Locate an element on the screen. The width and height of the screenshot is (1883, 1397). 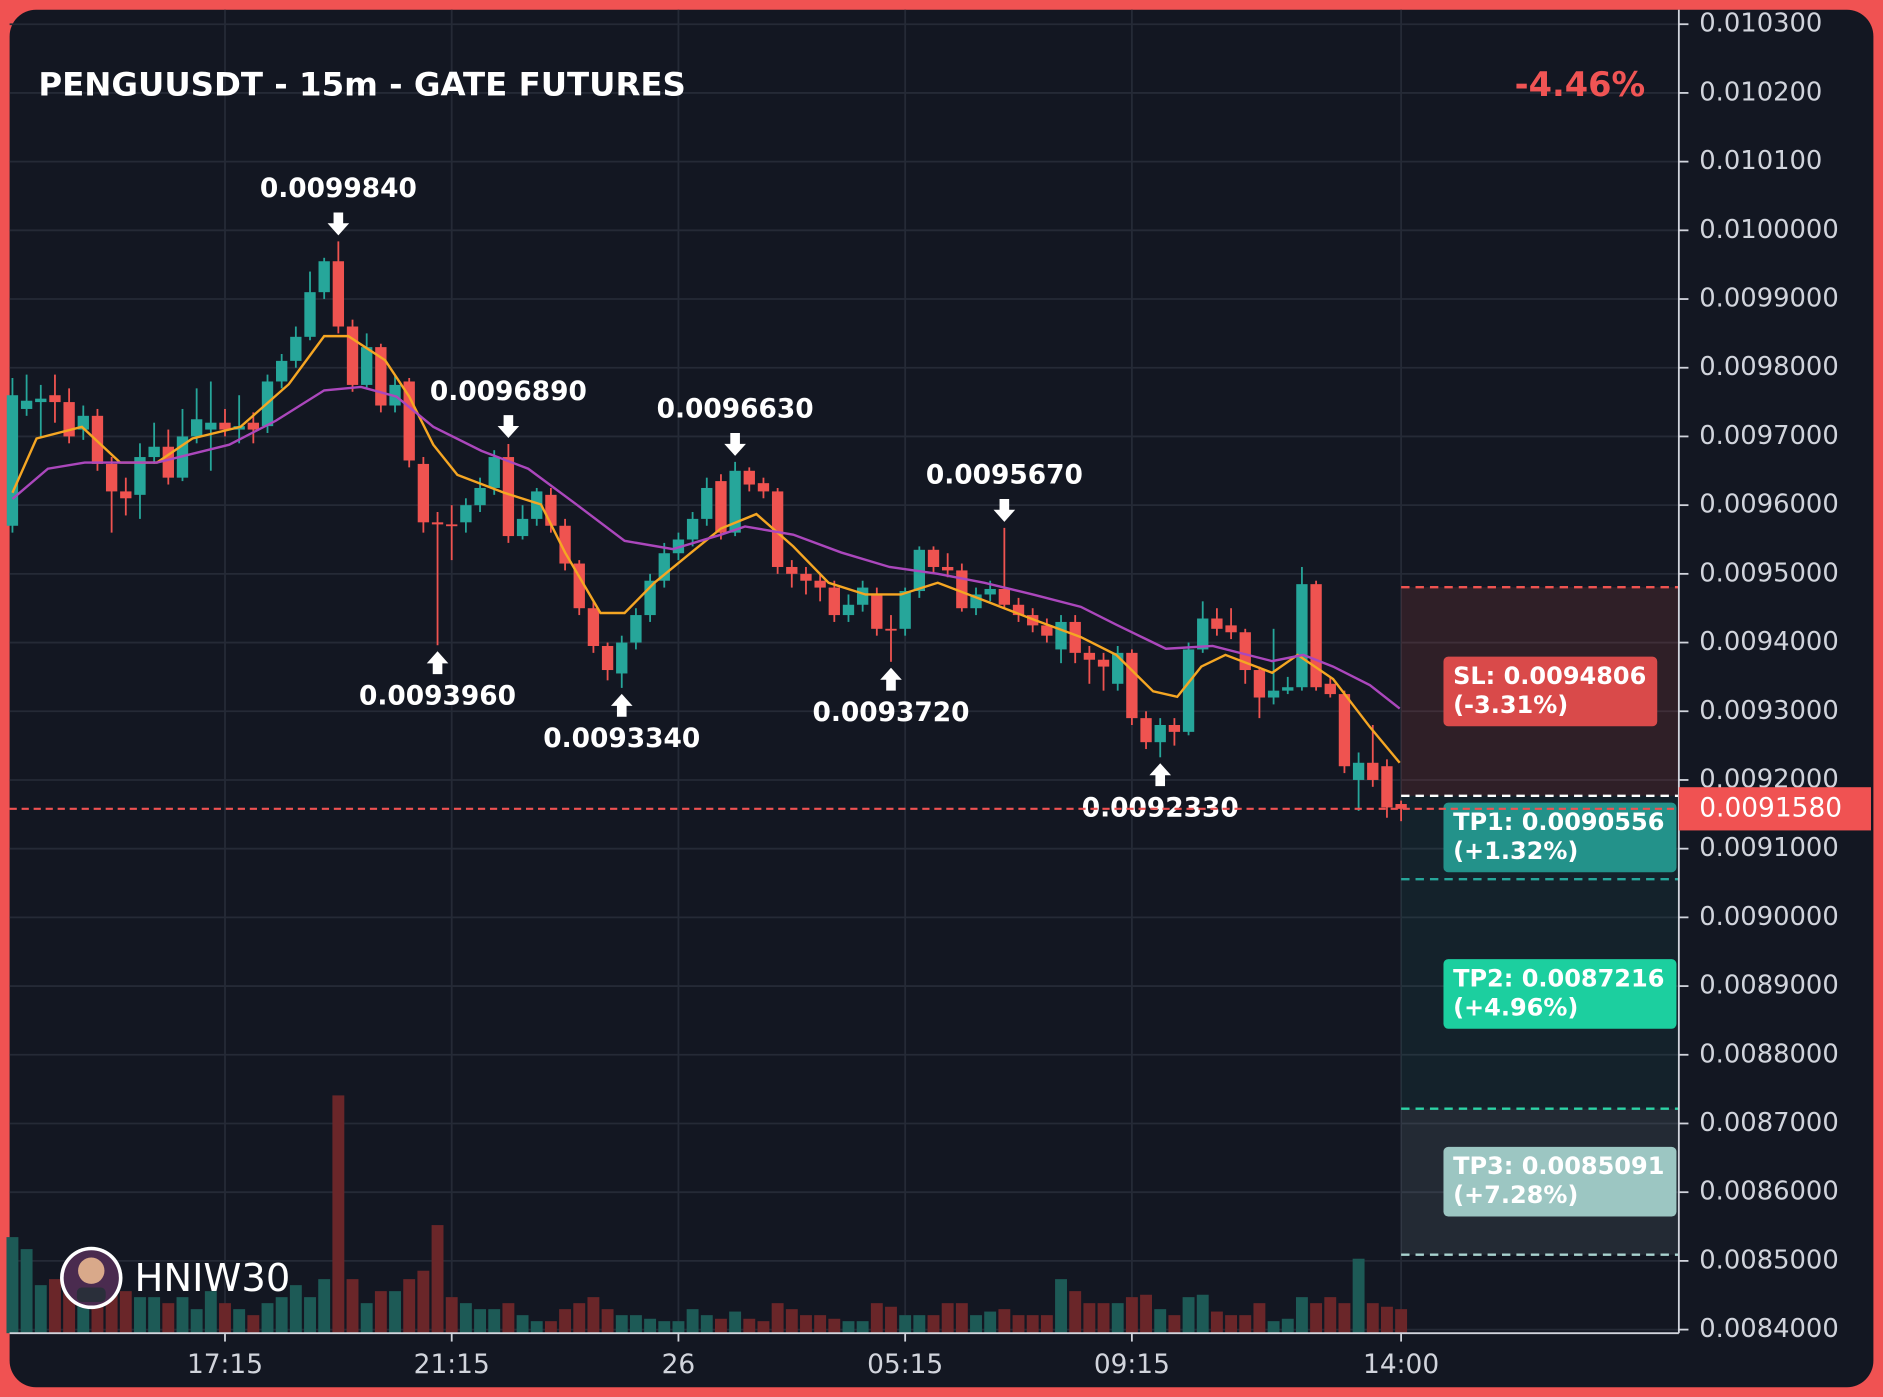
avatar-face is located at coordinates (91, 1270).